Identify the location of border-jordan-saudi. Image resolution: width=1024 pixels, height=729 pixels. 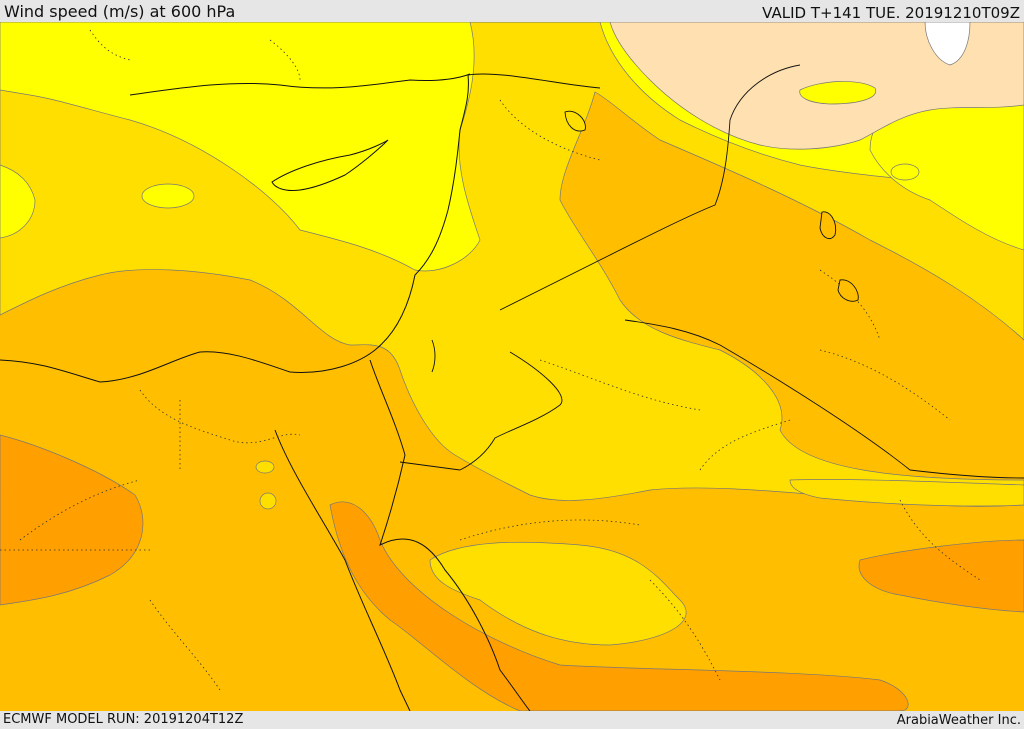
(511, 411).